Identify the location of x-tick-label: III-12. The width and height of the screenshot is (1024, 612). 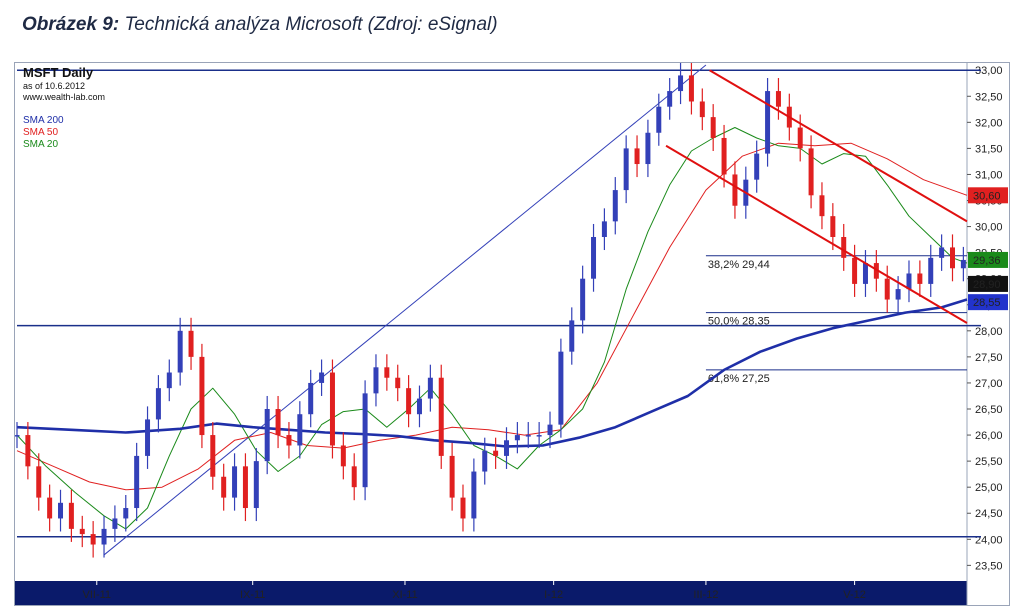
(705, 595).